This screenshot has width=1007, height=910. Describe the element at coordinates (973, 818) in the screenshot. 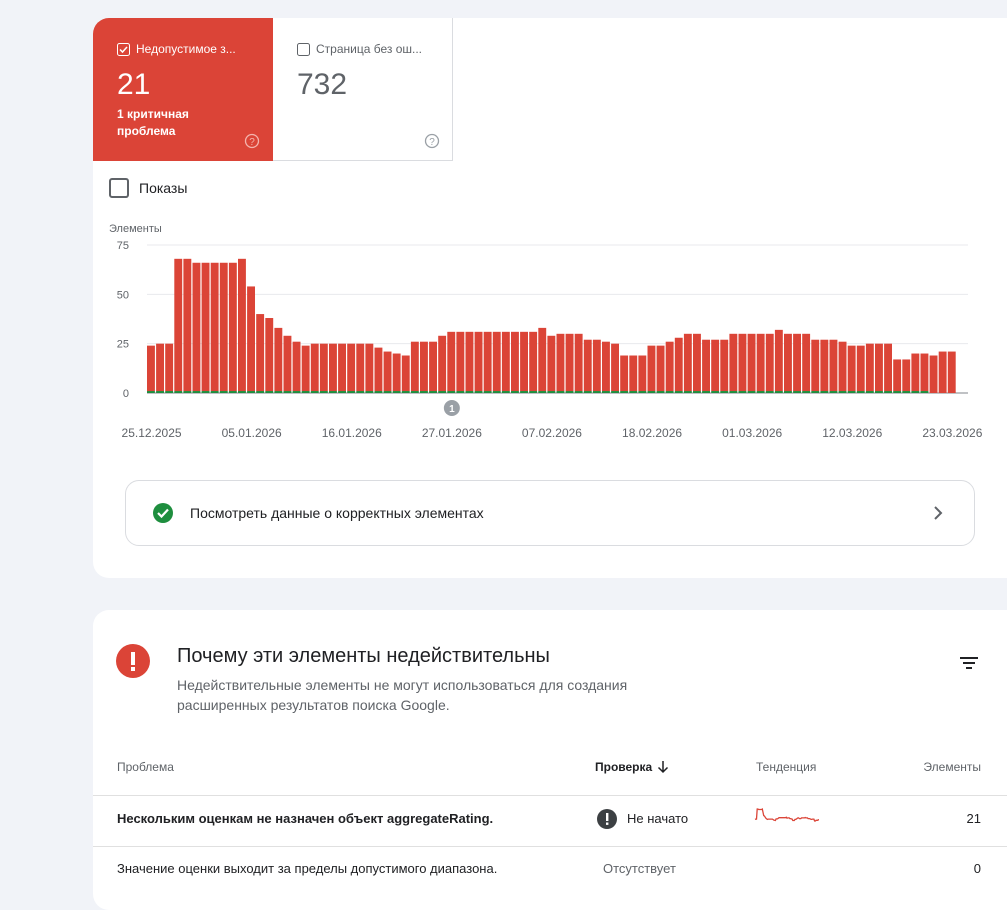

I see `row-count: 21` at that location.